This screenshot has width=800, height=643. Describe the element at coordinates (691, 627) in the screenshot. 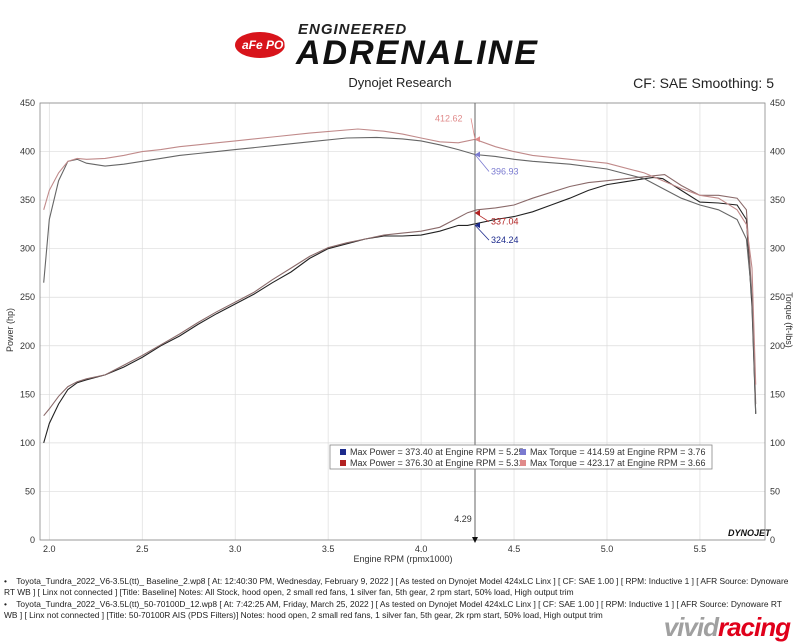

I see `watermark-prefix: vivid` at that location.